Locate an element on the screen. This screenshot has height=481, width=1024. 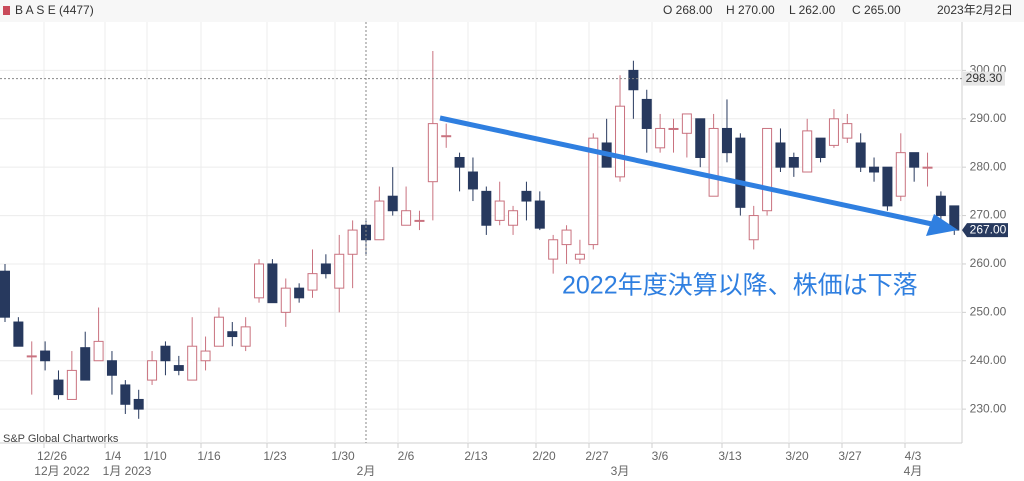
y-tick-label: 280.00 is located at coordinates (988, 166).